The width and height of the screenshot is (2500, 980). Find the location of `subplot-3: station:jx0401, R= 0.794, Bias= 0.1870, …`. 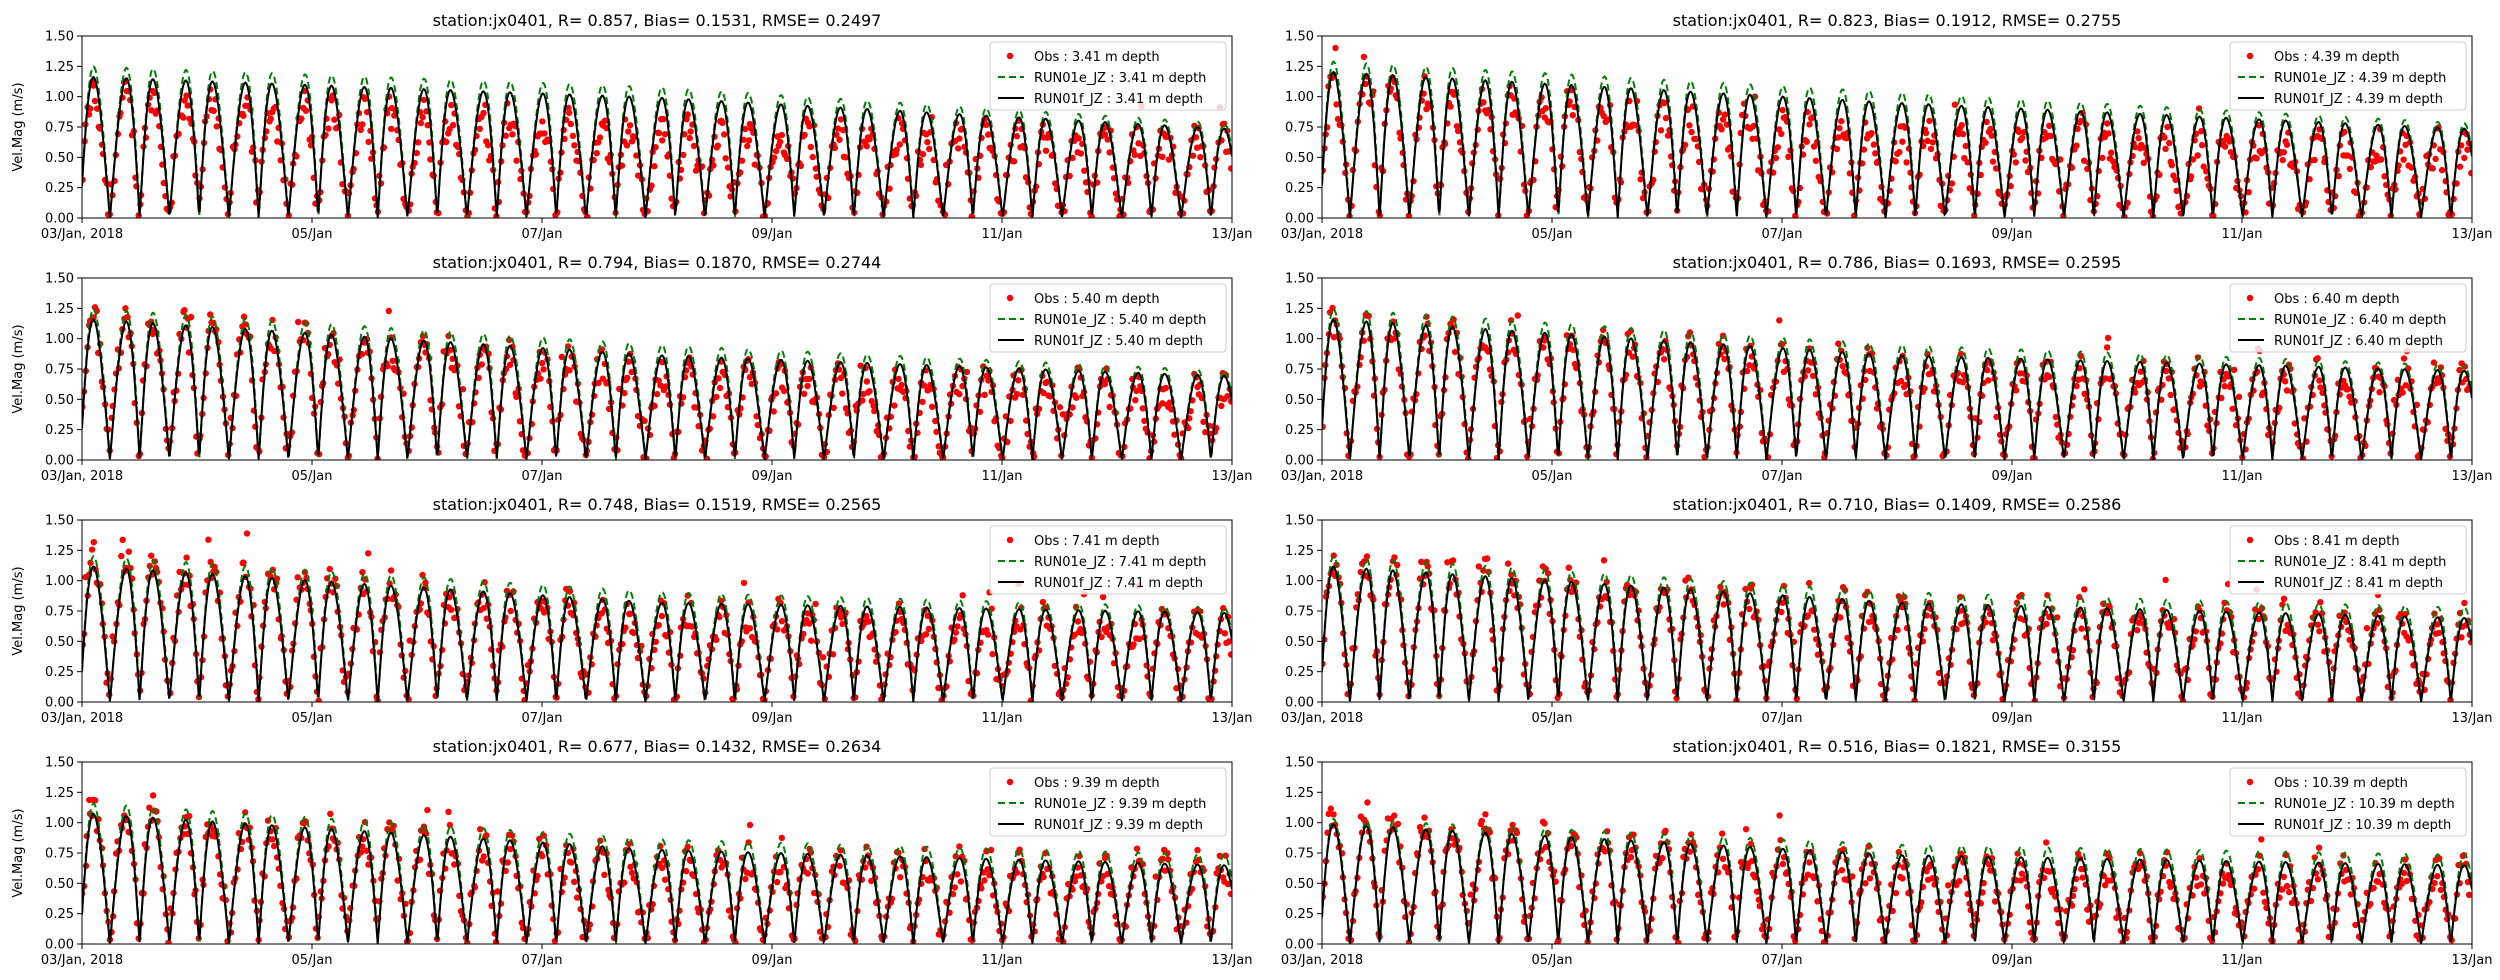

subplot-3: station:jx0401, R= 0.794, Bias= 0.1870, … is located at coordinates (631, 368).